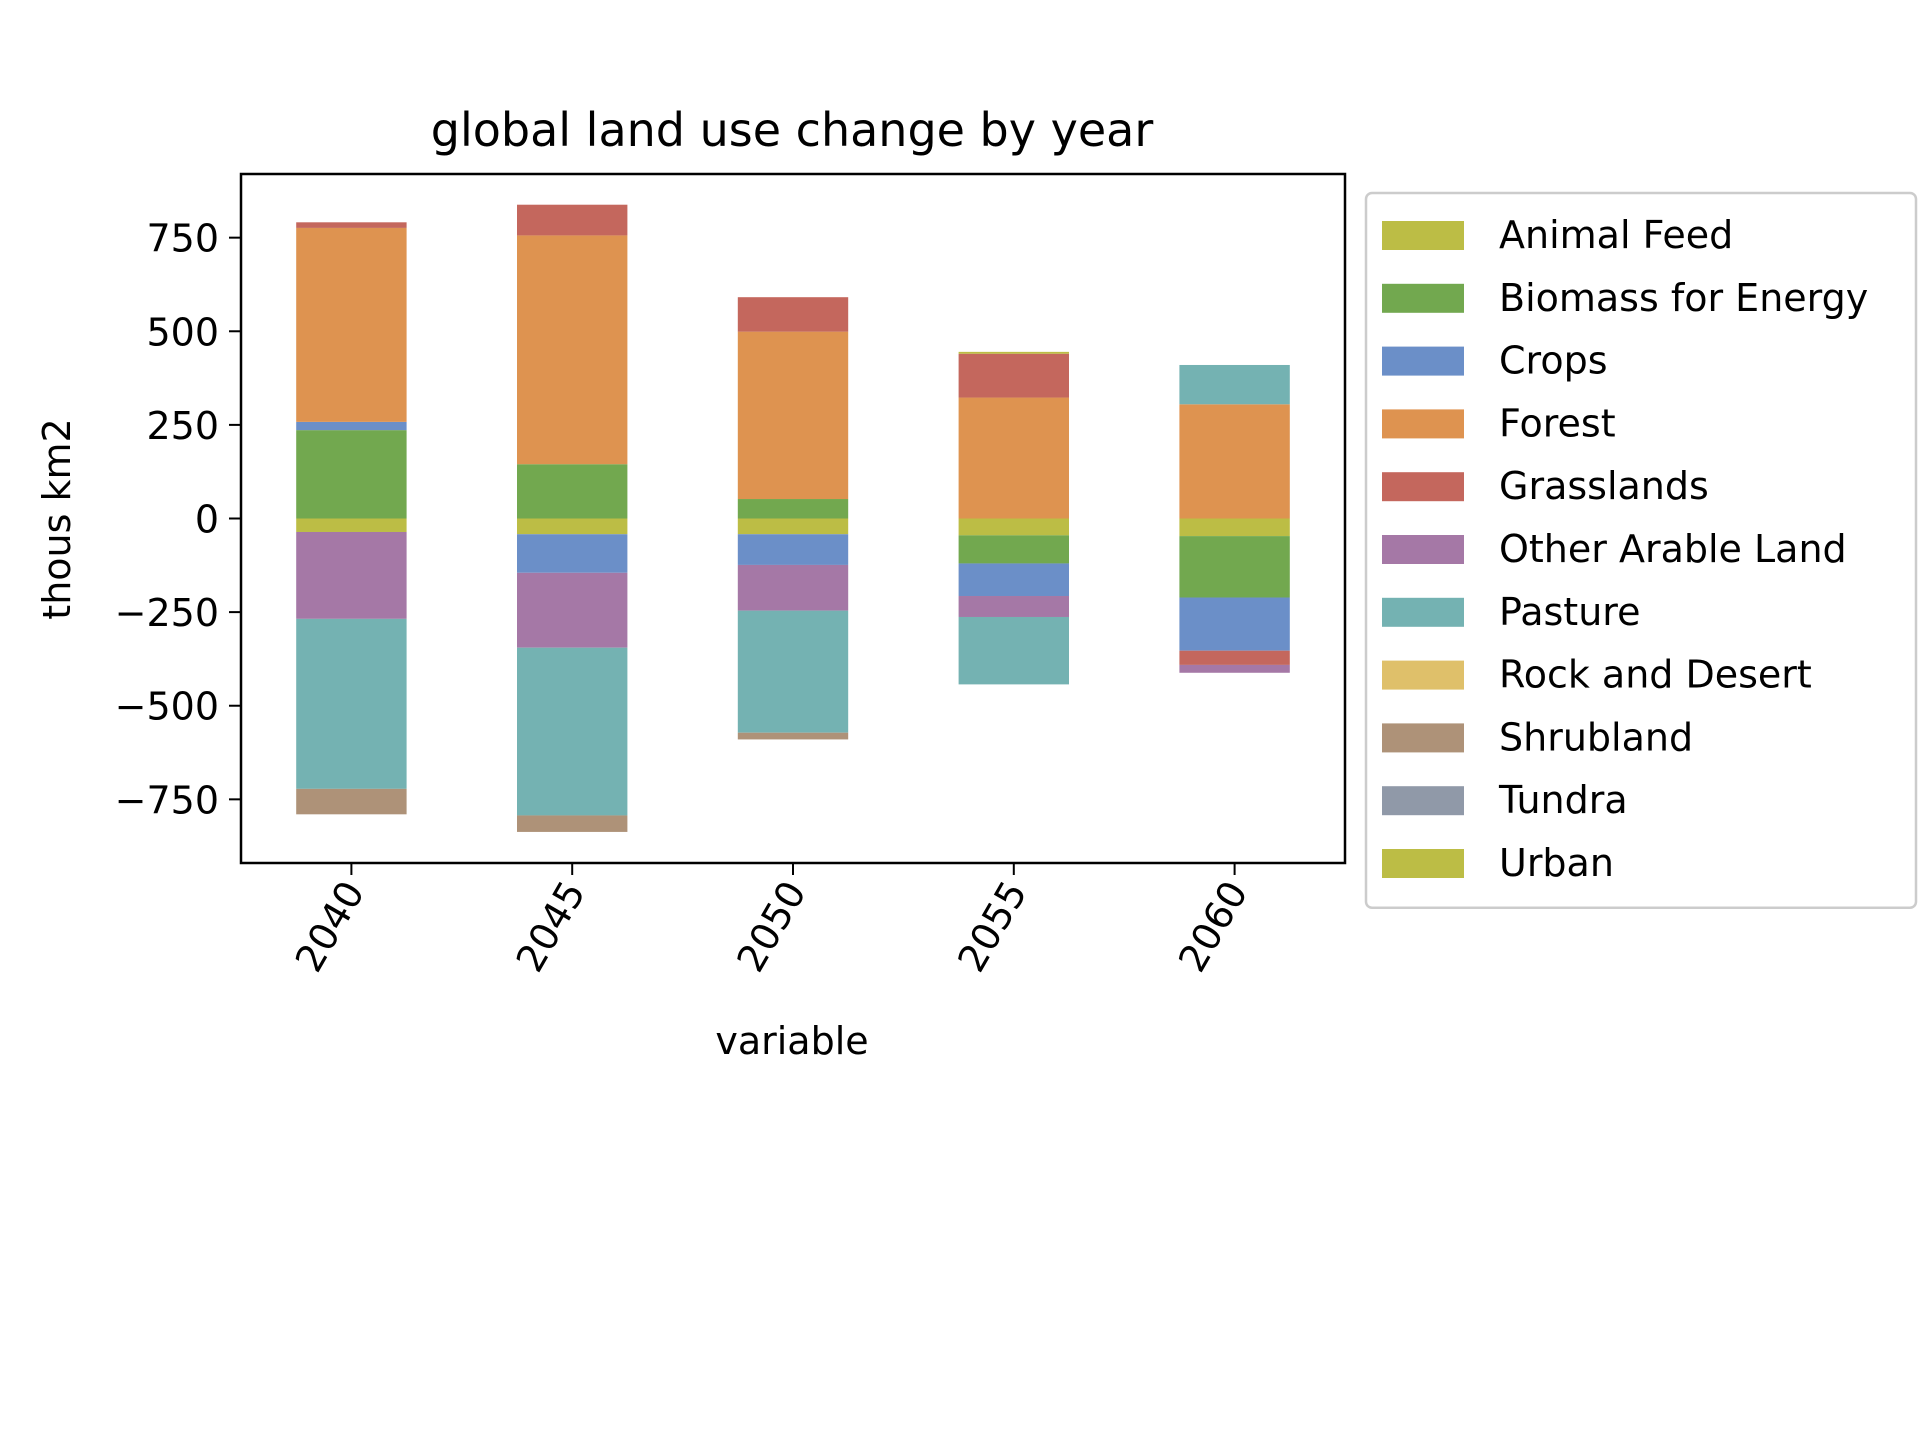  What do you see at coordinates (551, 927) in the screenshot?
I see `x-tick-label: 2045` at bounding box center [551, 927].